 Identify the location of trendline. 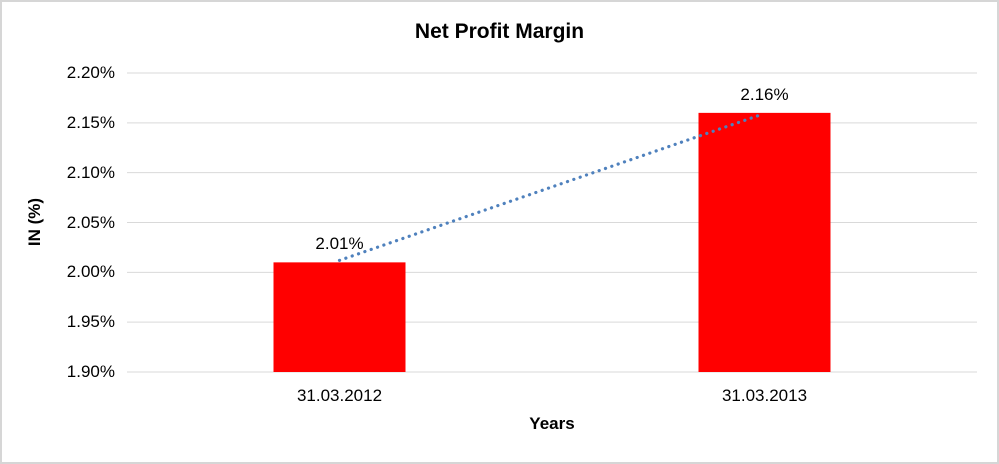
(550, 187).